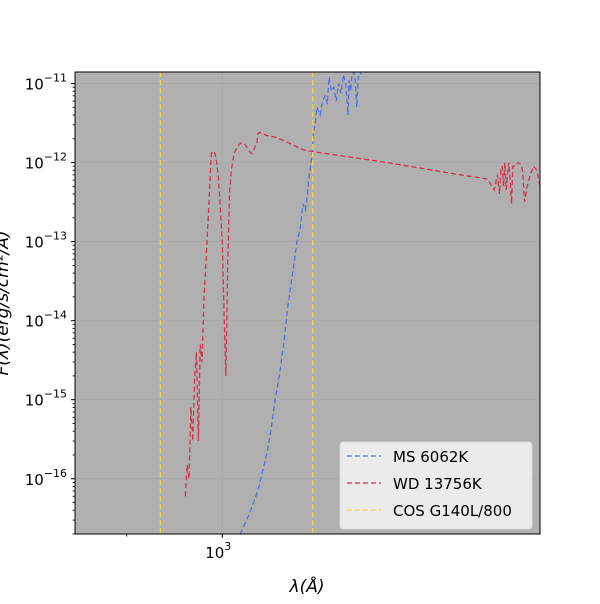 Image resolution: width=600 pixels, height=604 pixels. I want to click on y-tick-label: 10−16, so click(46, 478).